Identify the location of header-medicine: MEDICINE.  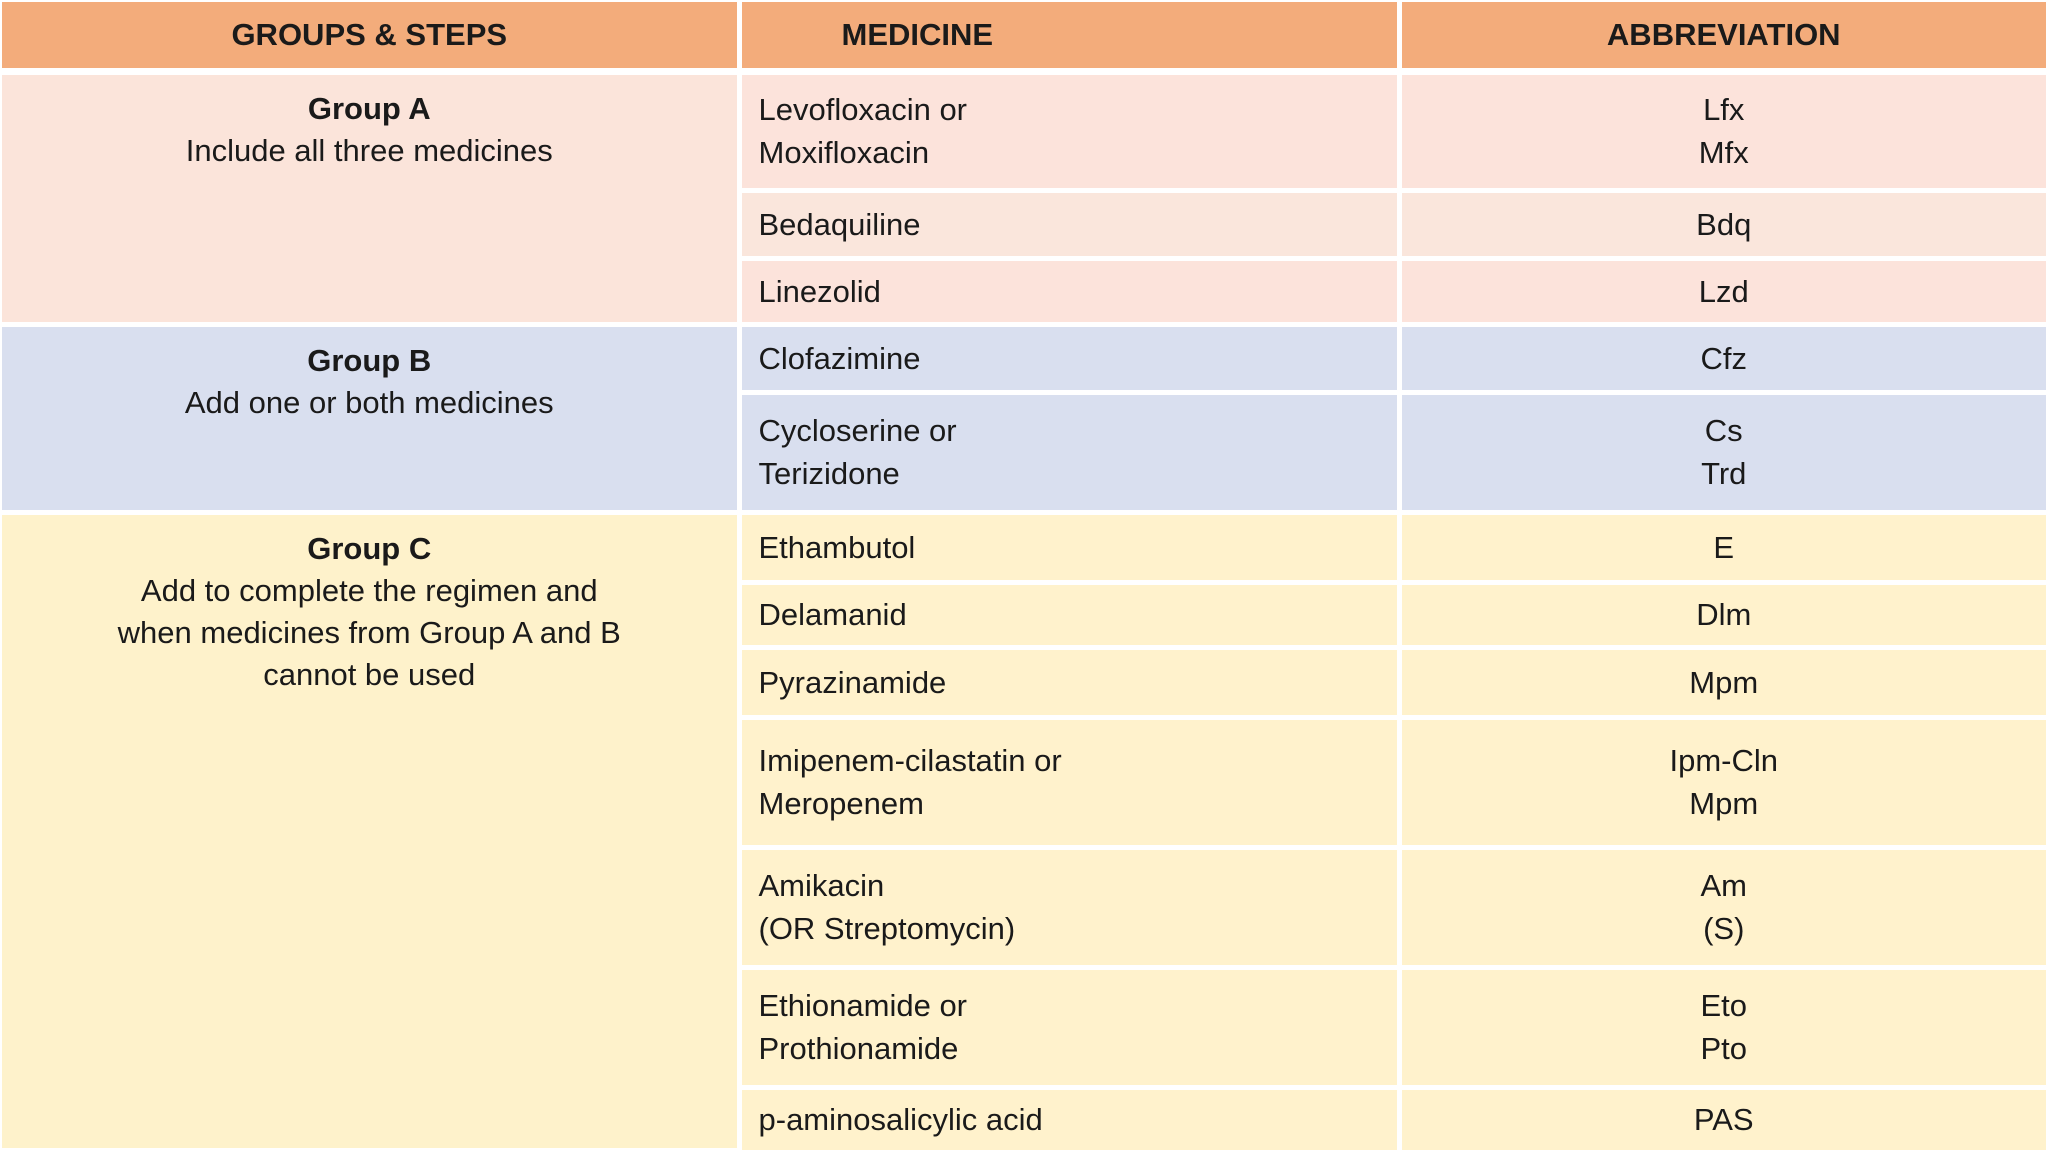
(1070, 38).